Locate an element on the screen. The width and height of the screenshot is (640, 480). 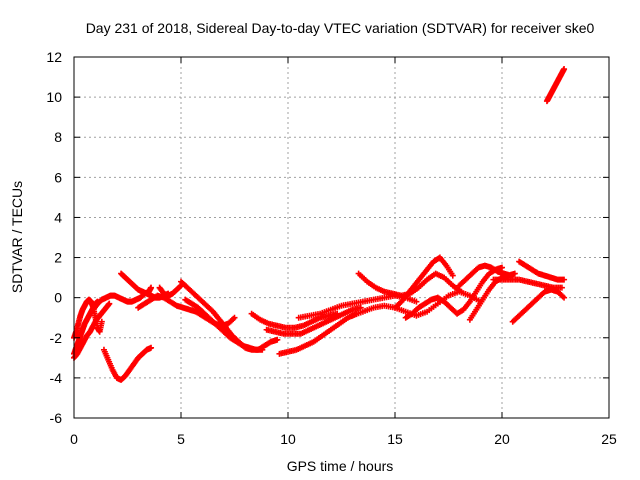
x-tick-label: 0 is located at coordinates (74, 439).